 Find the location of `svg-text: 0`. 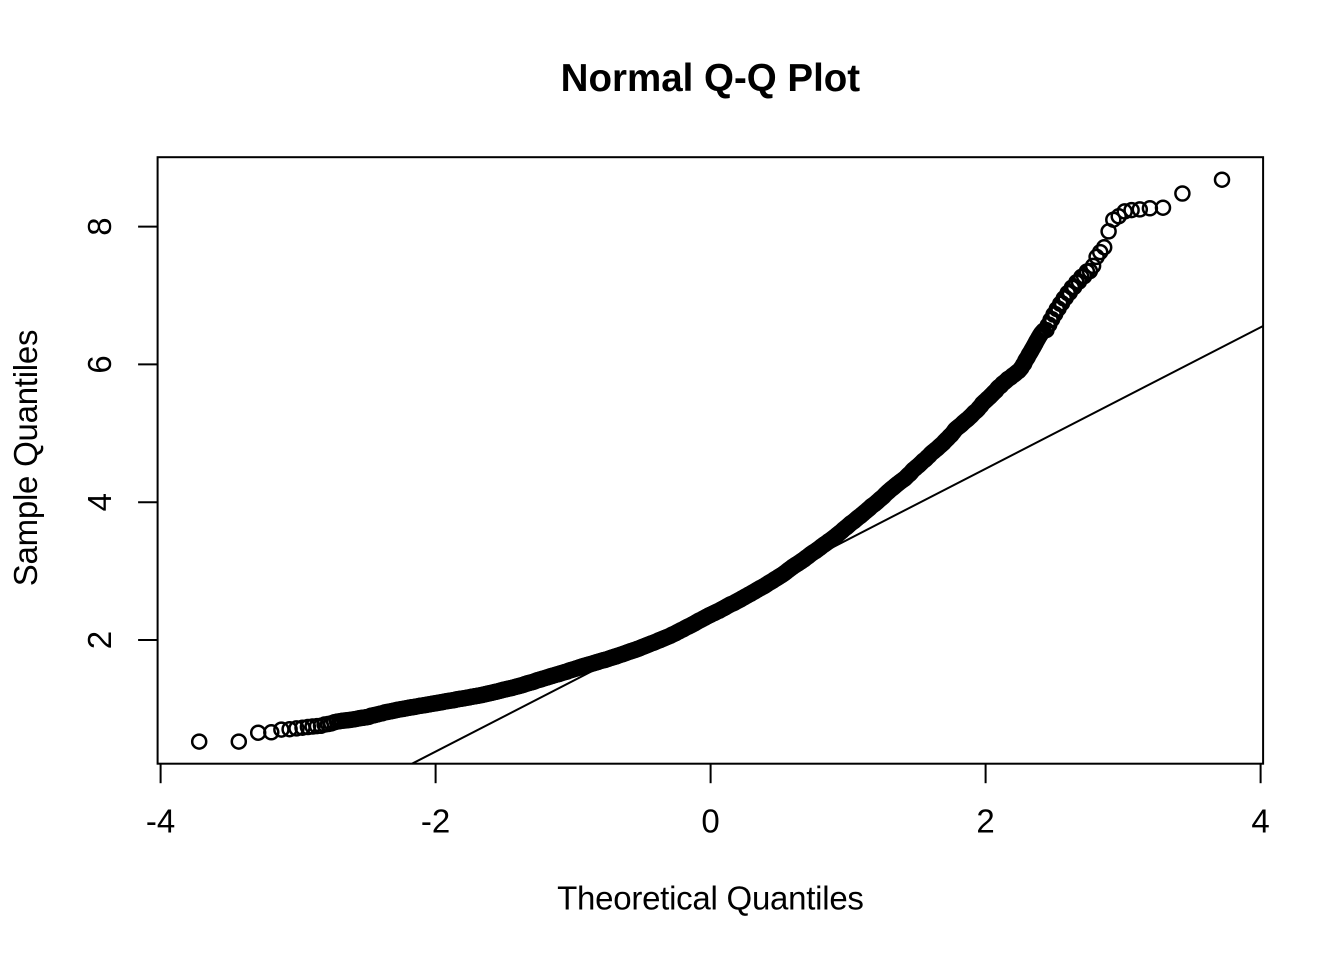

svg-text: 0 is located at coordinates (710, 821).